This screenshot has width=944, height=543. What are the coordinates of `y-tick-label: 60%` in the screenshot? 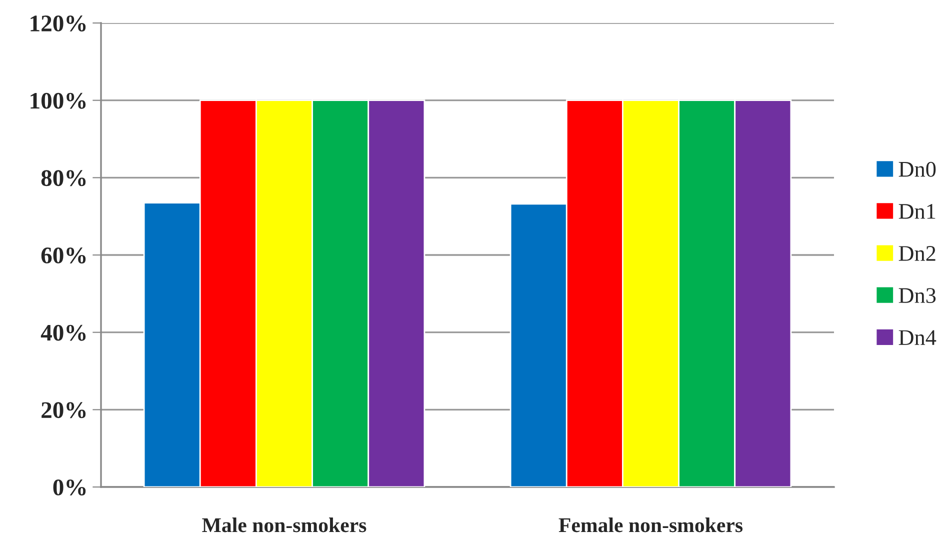 It's located at (63, 255).